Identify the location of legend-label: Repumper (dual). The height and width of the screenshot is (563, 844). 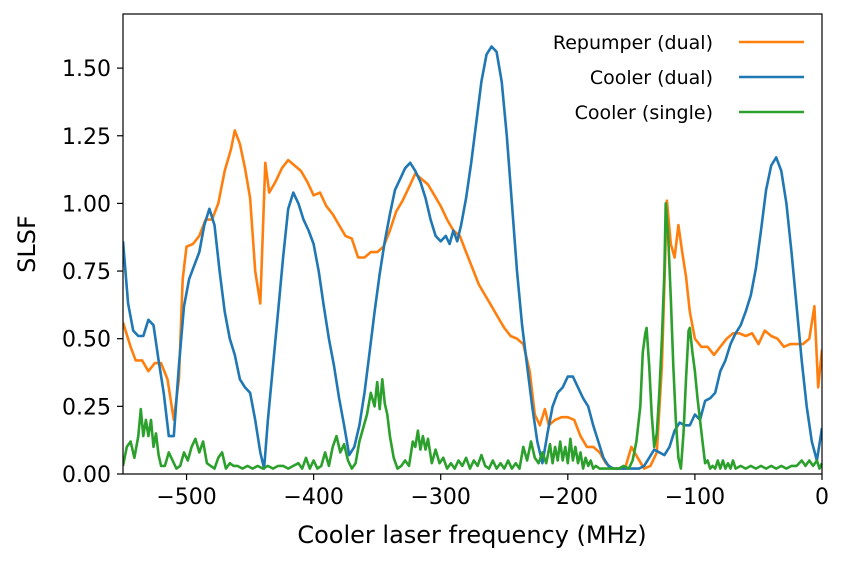
(633, 43).